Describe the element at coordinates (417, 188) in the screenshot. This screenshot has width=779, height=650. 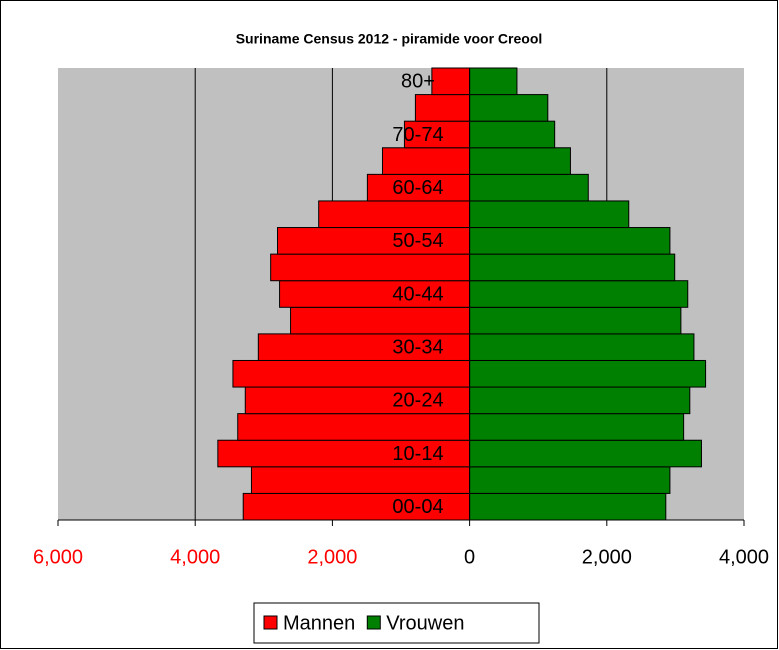
I see `category-label: 60-64` at that location.